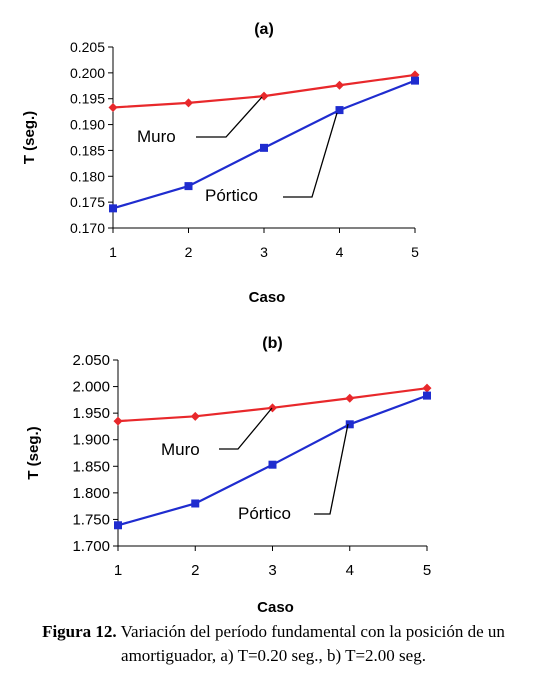 The height and width of the screenshot is (683, 547). I want to click on y-tick-label: 0.205, so click(87, 47).